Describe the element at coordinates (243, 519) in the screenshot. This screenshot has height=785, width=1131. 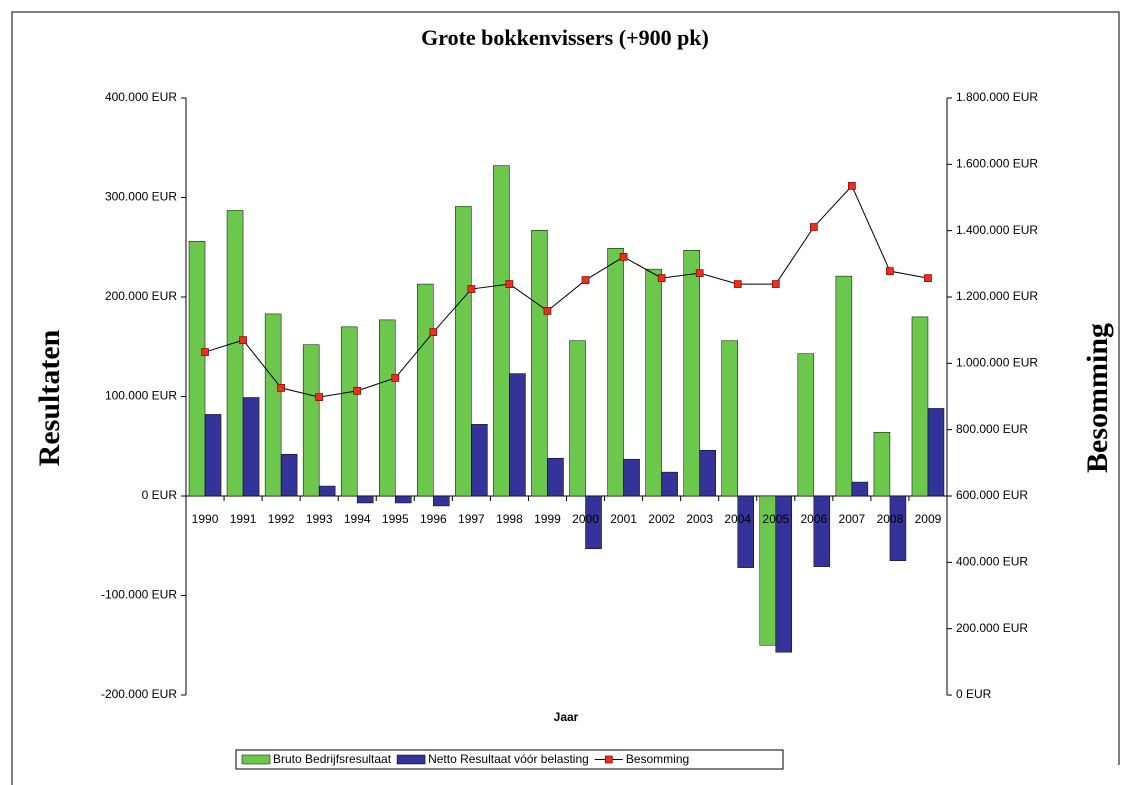
I see `x-tick-label: 1991` at that location.